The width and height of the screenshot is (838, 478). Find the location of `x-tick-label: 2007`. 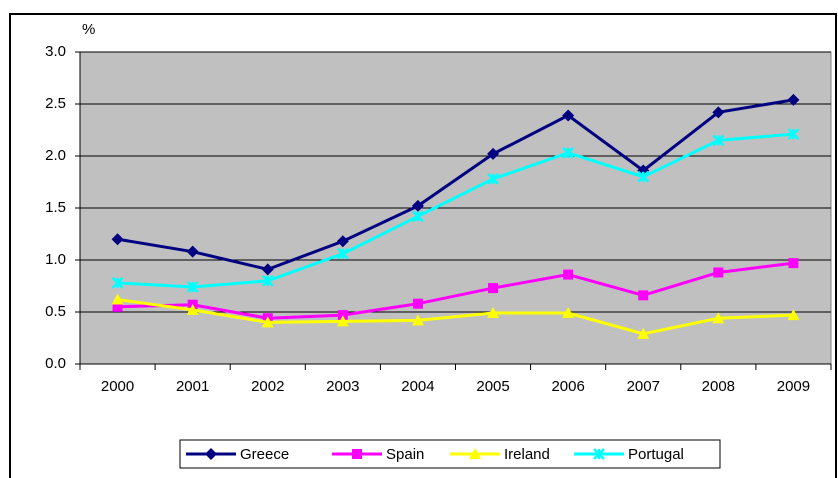

x-tick-label: 2007 is located at coordinates (643, 386).